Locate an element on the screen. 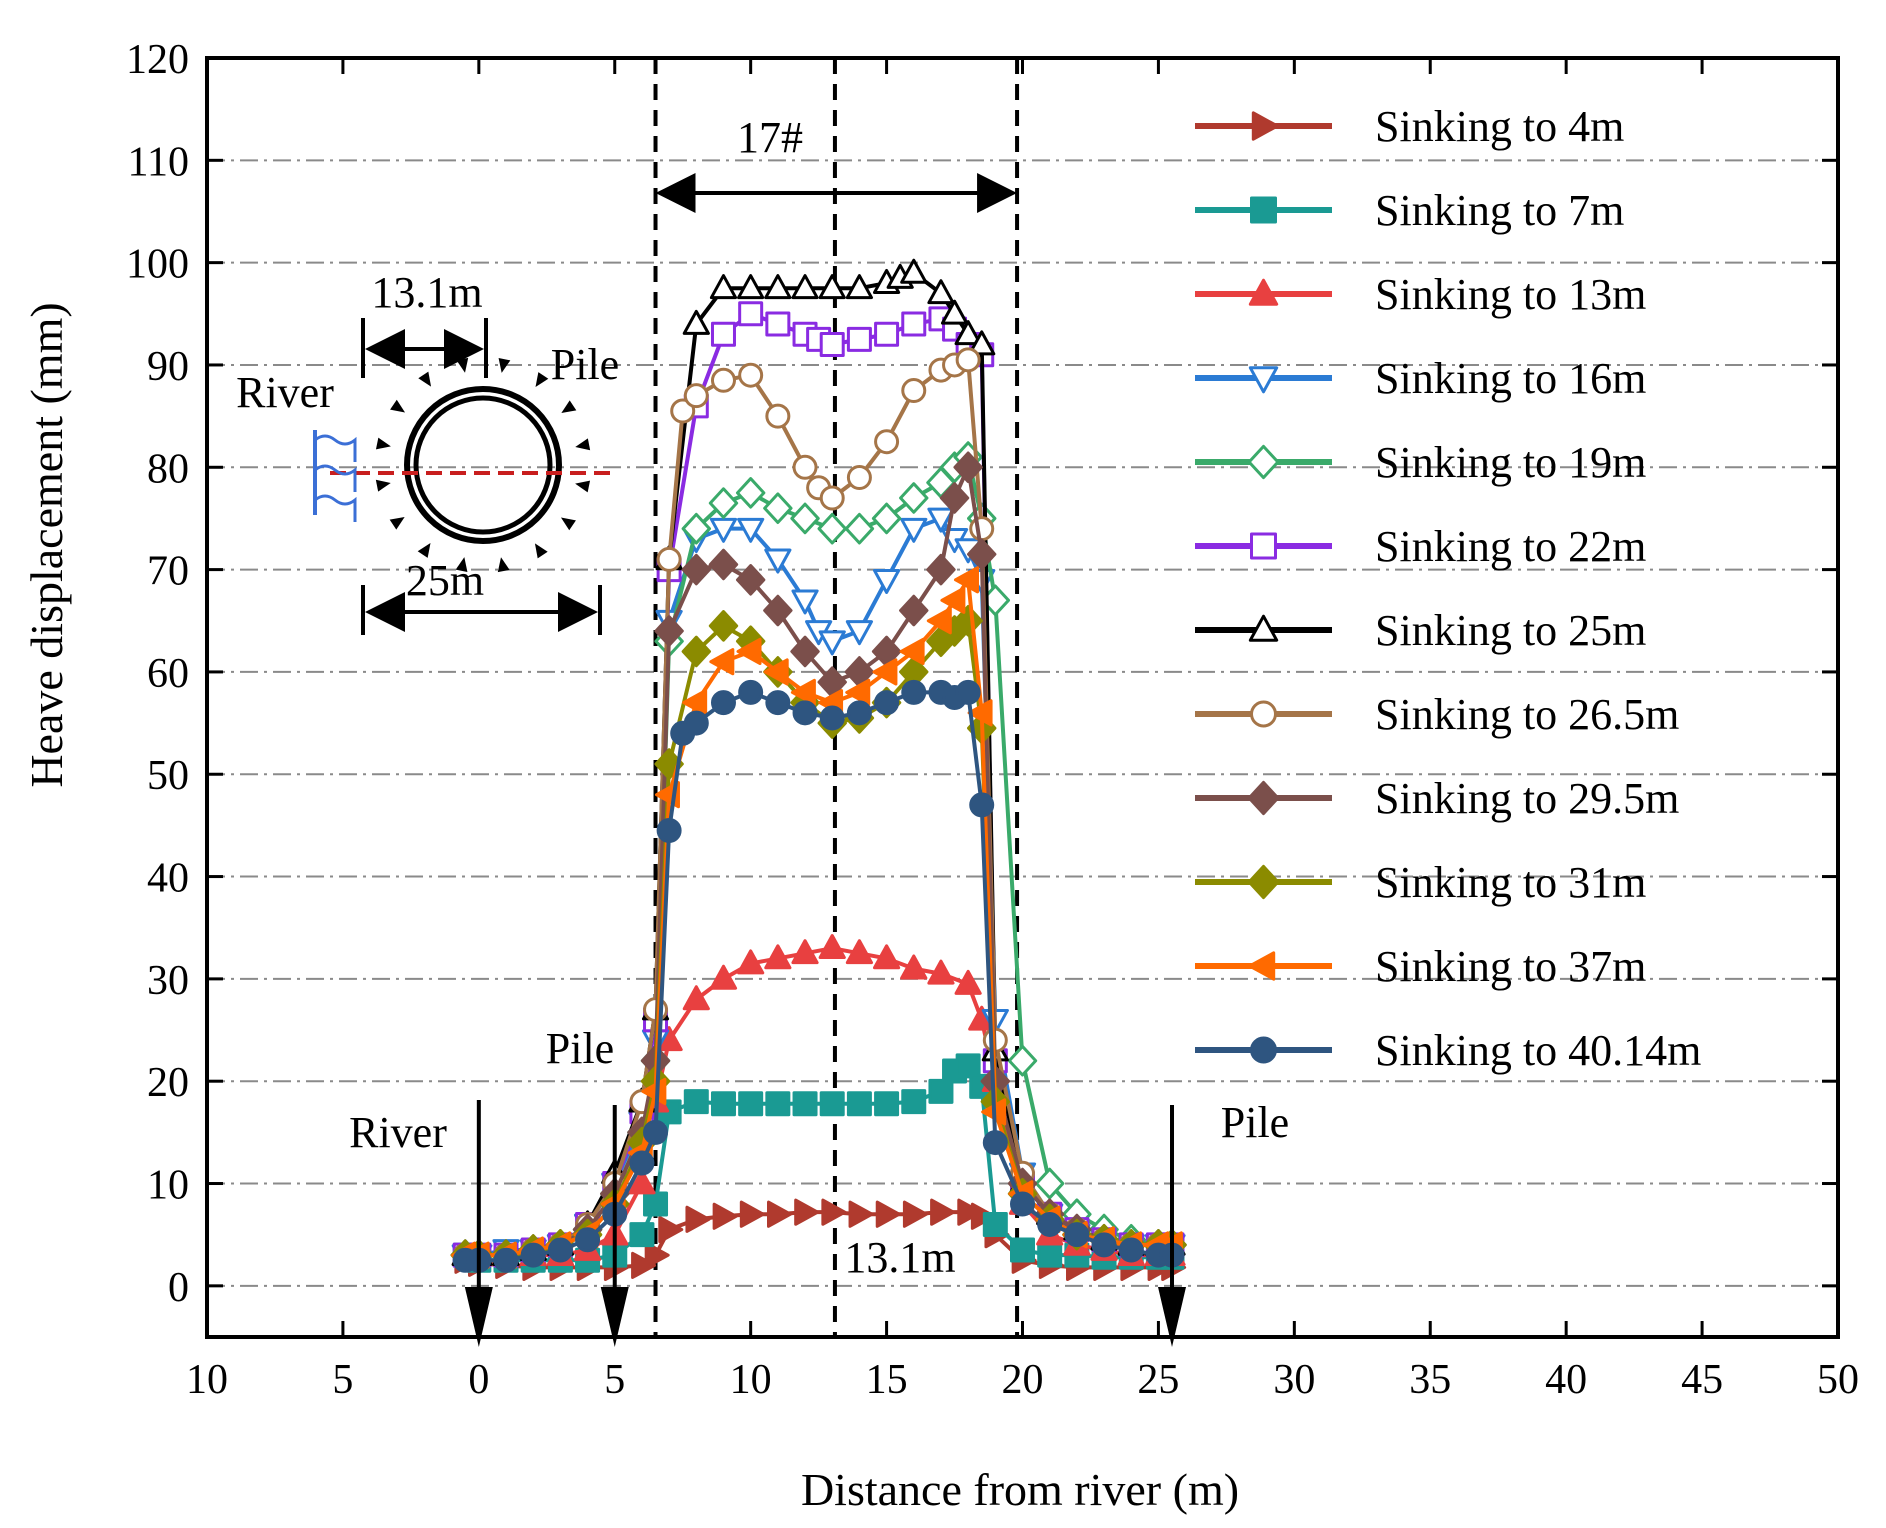 This screenshot has height=1528, width=1886. legend-item-0: Sinking to 4m is located at coordinates (1409, 126).